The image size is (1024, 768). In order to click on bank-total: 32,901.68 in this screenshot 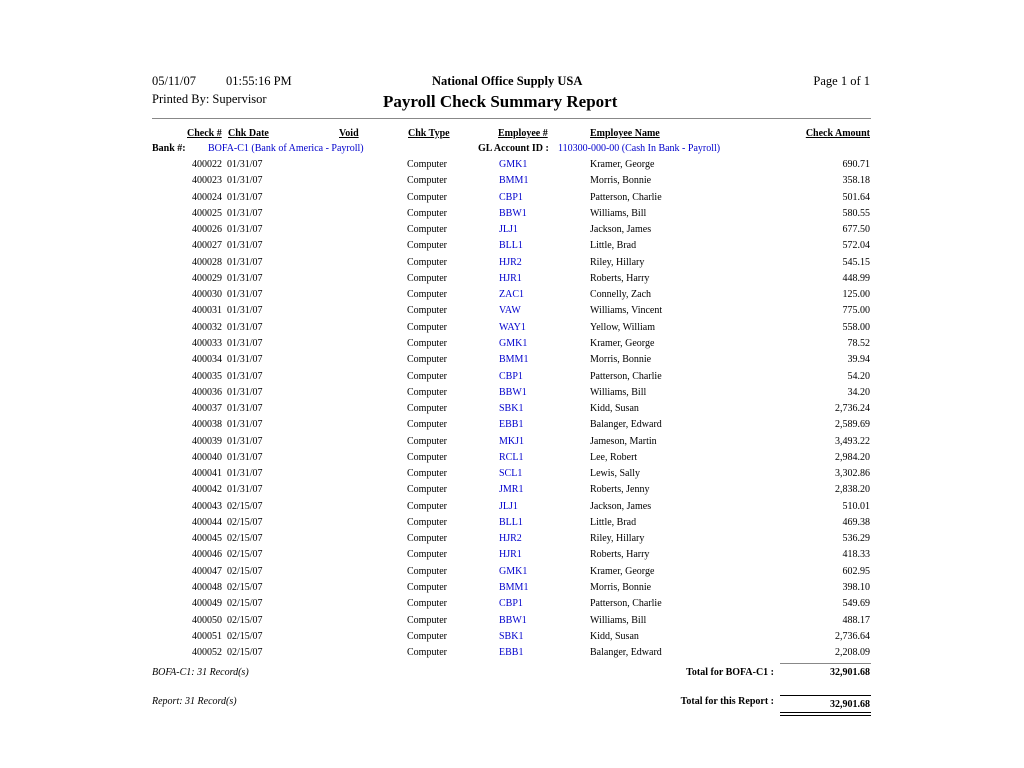, I will do `click(850, 672)`.